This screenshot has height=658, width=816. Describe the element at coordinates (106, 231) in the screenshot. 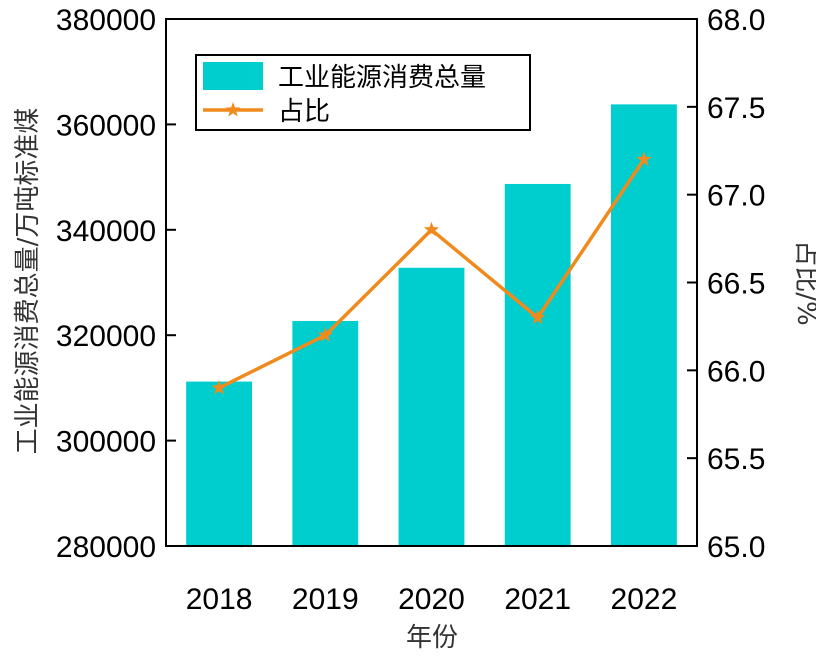

I see `y-tick-label: 340000` at that location.